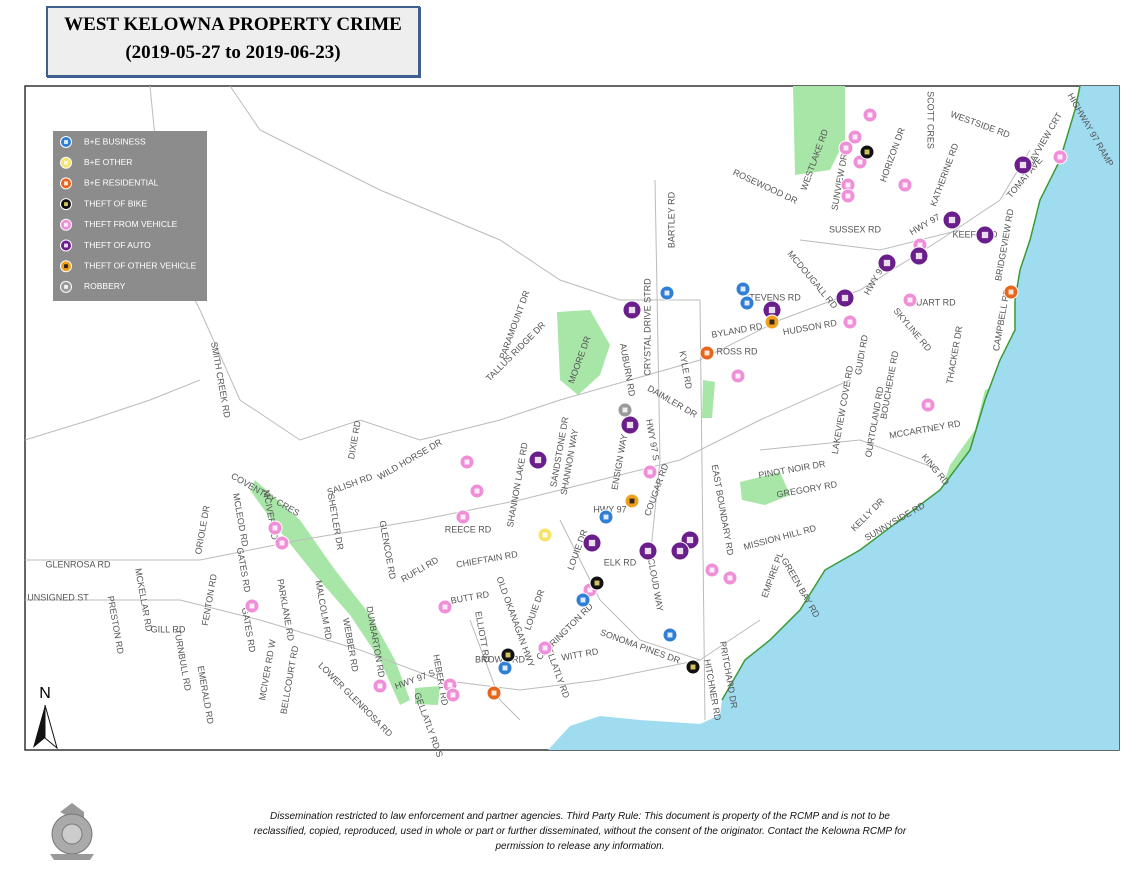  Describe the element at coordinates (233, 24) in the screenshot. I see `title-line: WEST KELOWNA PROPERTY CRIME` at that location.